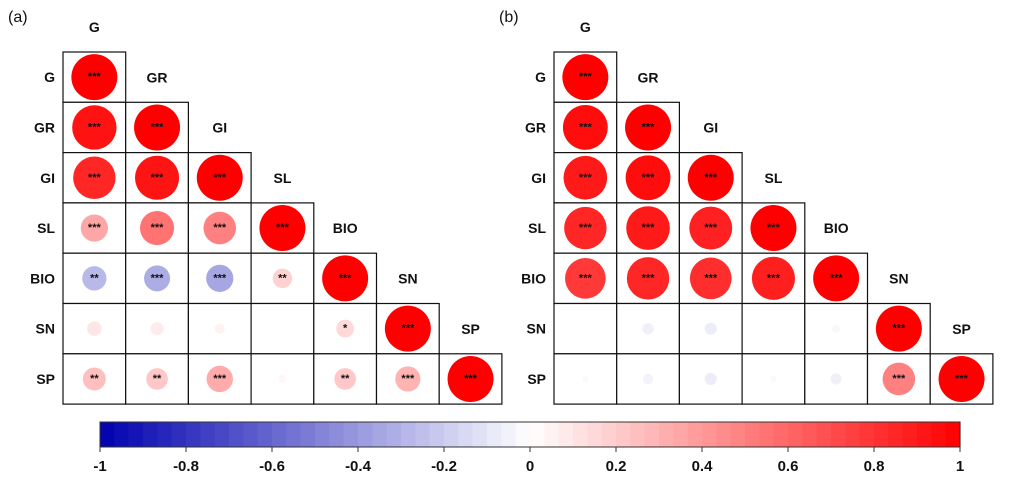  I want to click on cell-gi-g: ***, so click(94, 178).